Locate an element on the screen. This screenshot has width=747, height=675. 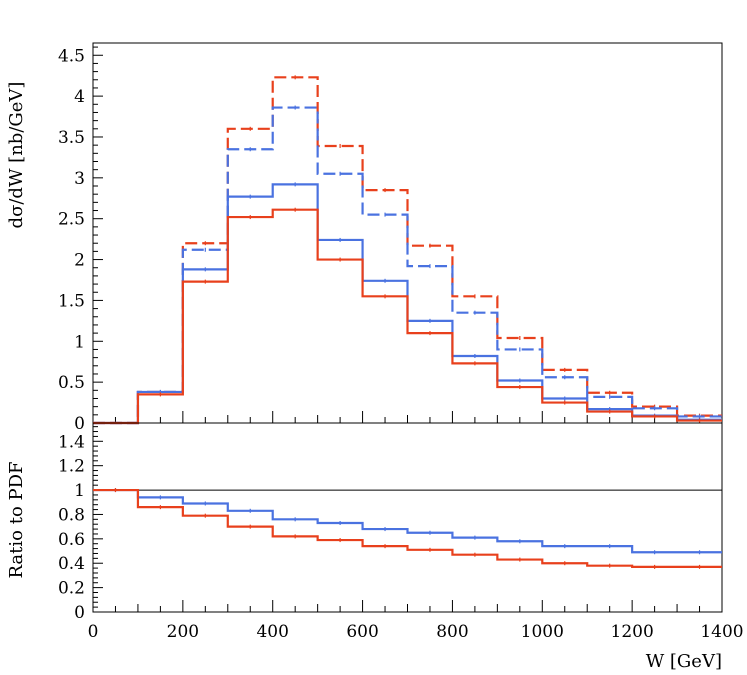
x-tick-label: 400 is located at coordinates (272, 632).